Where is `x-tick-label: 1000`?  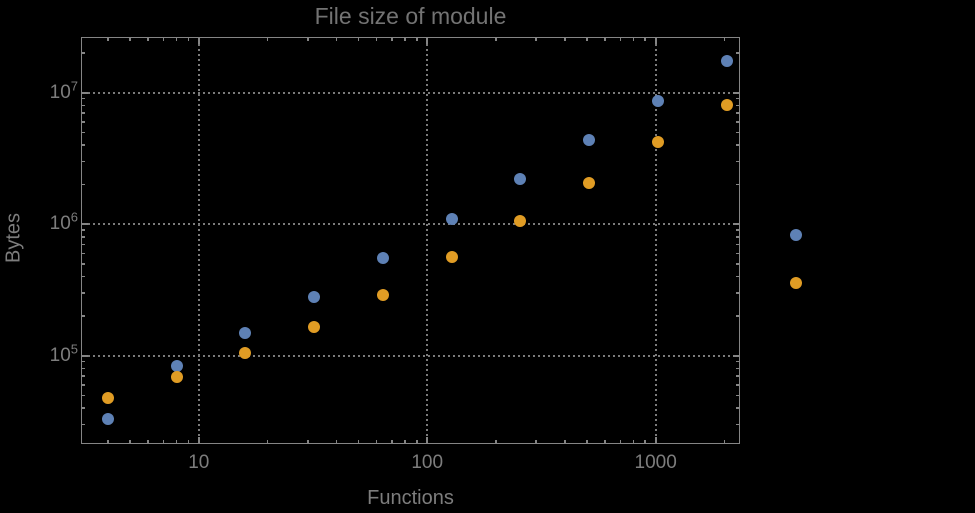 x-tick-label: 1000 is located at coordinates (655, 462).